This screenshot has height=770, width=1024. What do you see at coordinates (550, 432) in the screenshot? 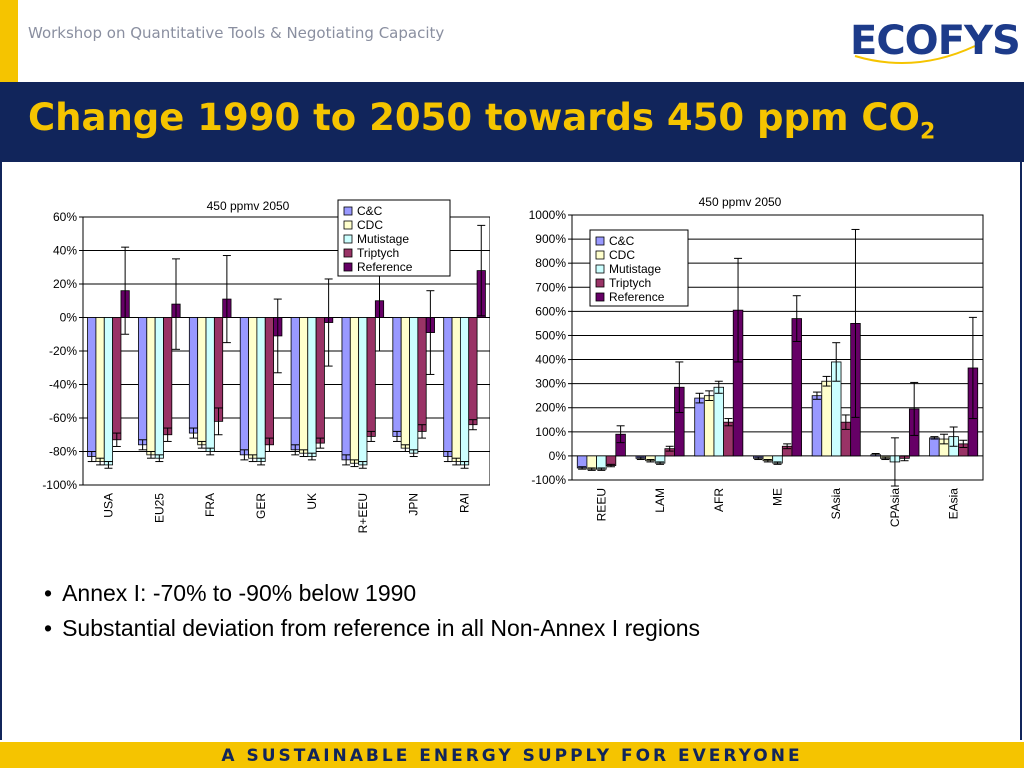
I see `y-tick-label: 100%` at bounding box center [550, 432].